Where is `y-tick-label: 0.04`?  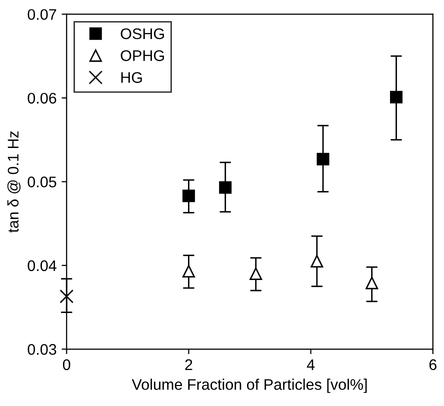 y-tick-label: 0.04 is located at coordinates (42, 266).